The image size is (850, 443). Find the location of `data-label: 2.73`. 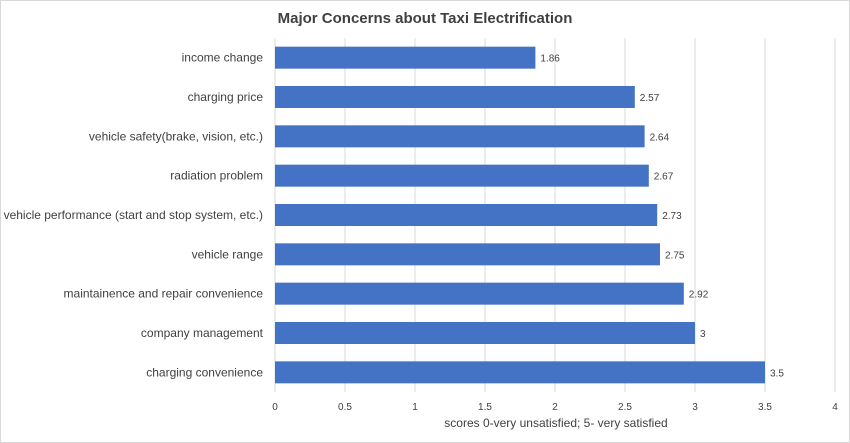

data-label: 2.73 is located at coordinates (672, 216).